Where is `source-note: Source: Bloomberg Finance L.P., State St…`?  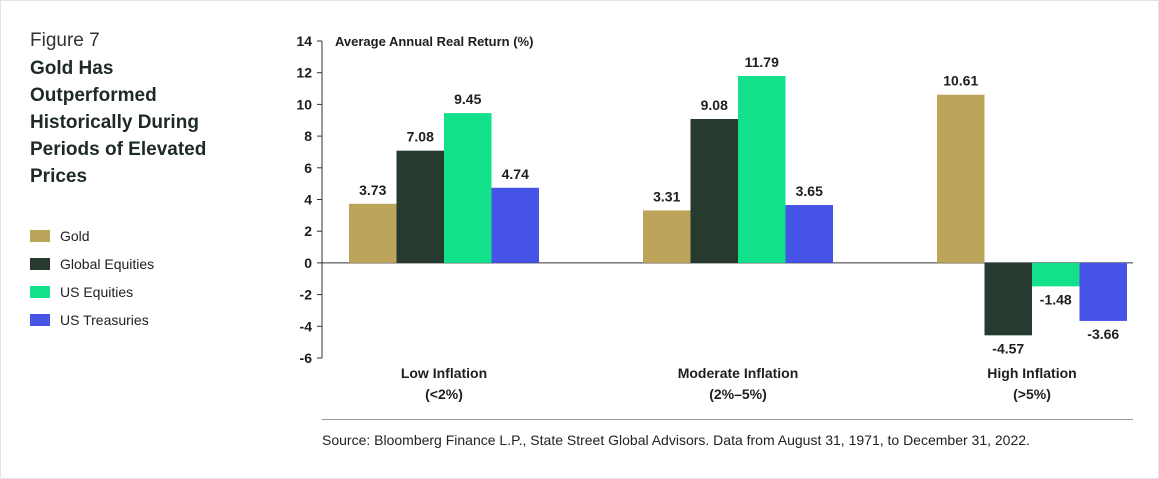
source-note: Source: Bloomberg Finance L.P., State St… is located at coordinates (676, 440).